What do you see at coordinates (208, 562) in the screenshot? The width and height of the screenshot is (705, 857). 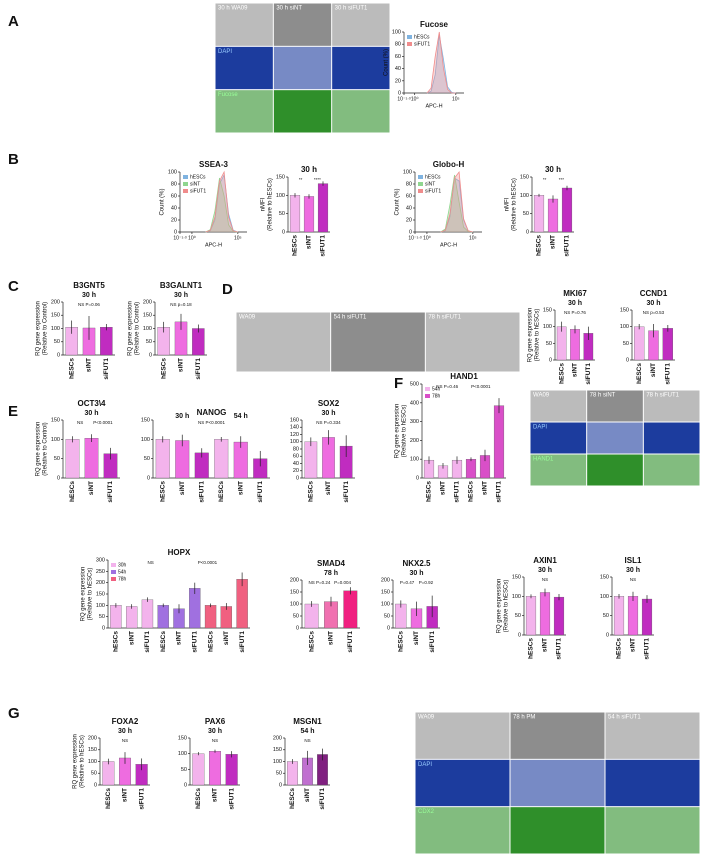 I see `significance-label: P<0.0001` at bounding box center [208, 562].